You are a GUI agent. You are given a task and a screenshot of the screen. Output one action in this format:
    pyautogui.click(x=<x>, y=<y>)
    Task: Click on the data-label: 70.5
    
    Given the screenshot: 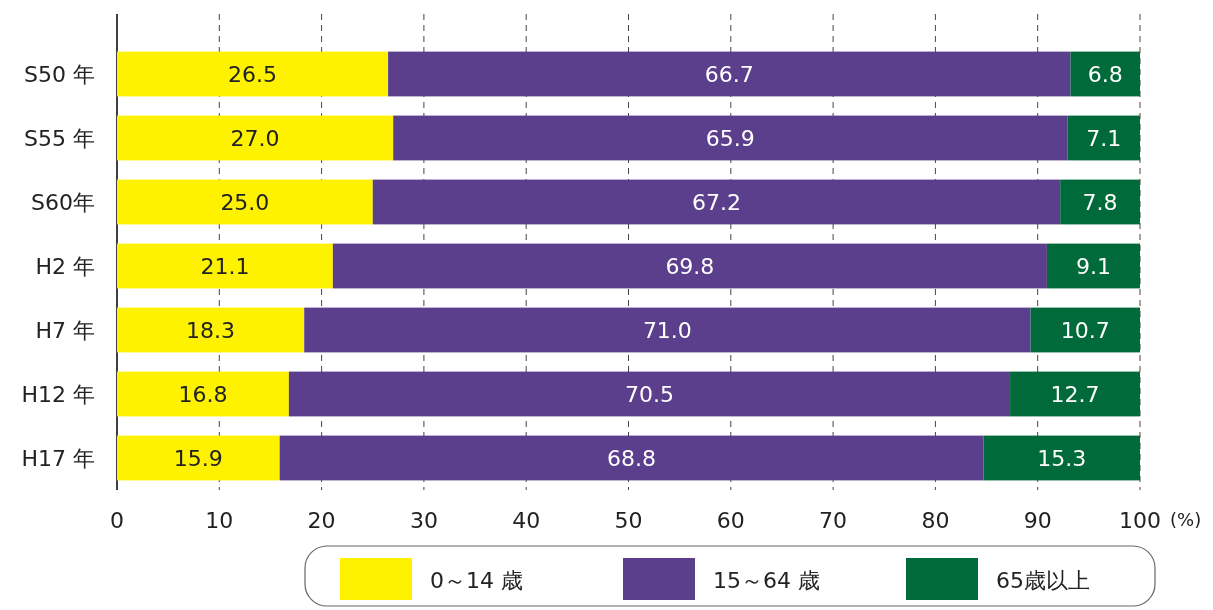 What is the action you would take?
    pyautogui.click(x=649, y=394)
    